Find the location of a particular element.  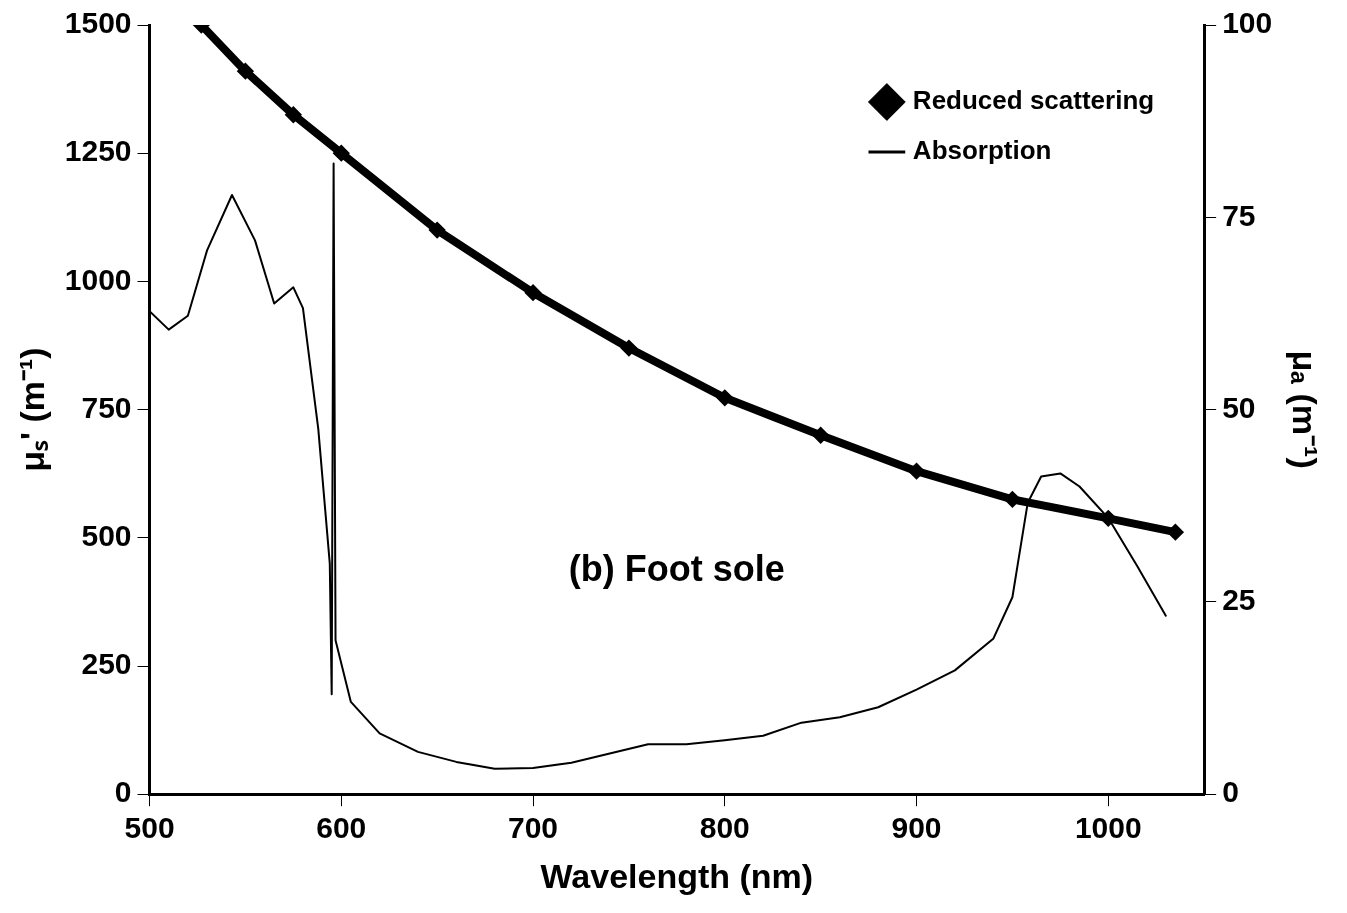

y-tick-label: 250 is located at coordinates (106, 664).